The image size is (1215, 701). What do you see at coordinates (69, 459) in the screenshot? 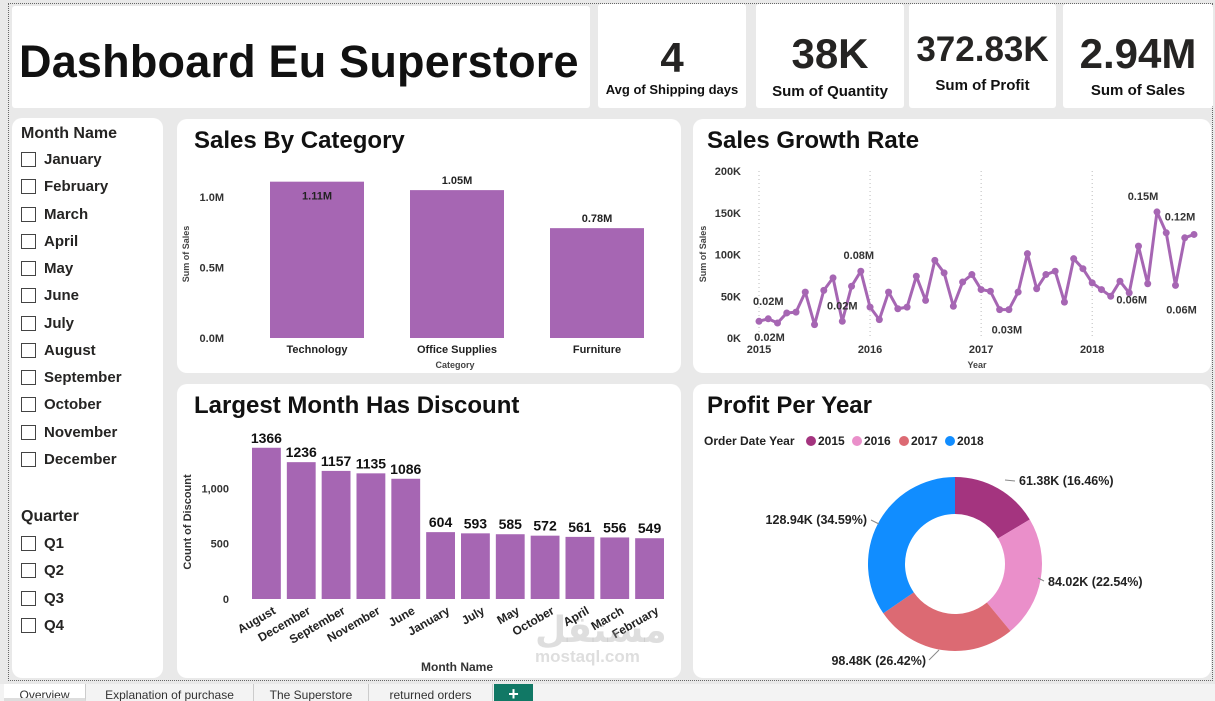
I see `month-option-december: December` at bounding box center [69, 459].